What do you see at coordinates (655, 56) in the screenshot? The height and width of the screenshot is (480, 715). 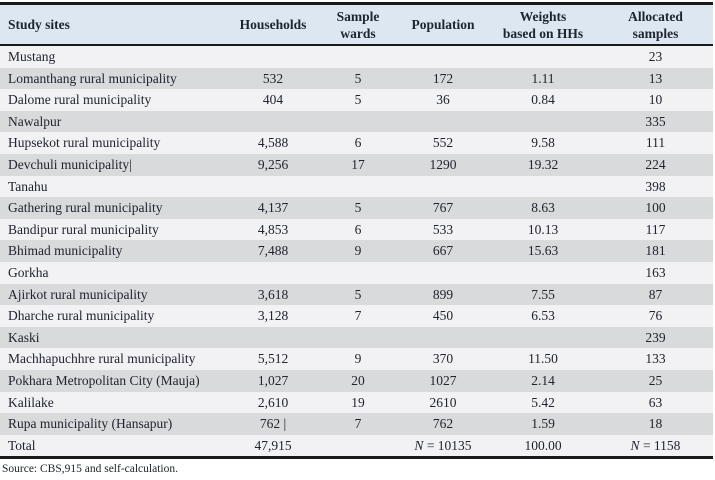 I see `cell-allocated-samples: 23` at bounding box center [655, 56].